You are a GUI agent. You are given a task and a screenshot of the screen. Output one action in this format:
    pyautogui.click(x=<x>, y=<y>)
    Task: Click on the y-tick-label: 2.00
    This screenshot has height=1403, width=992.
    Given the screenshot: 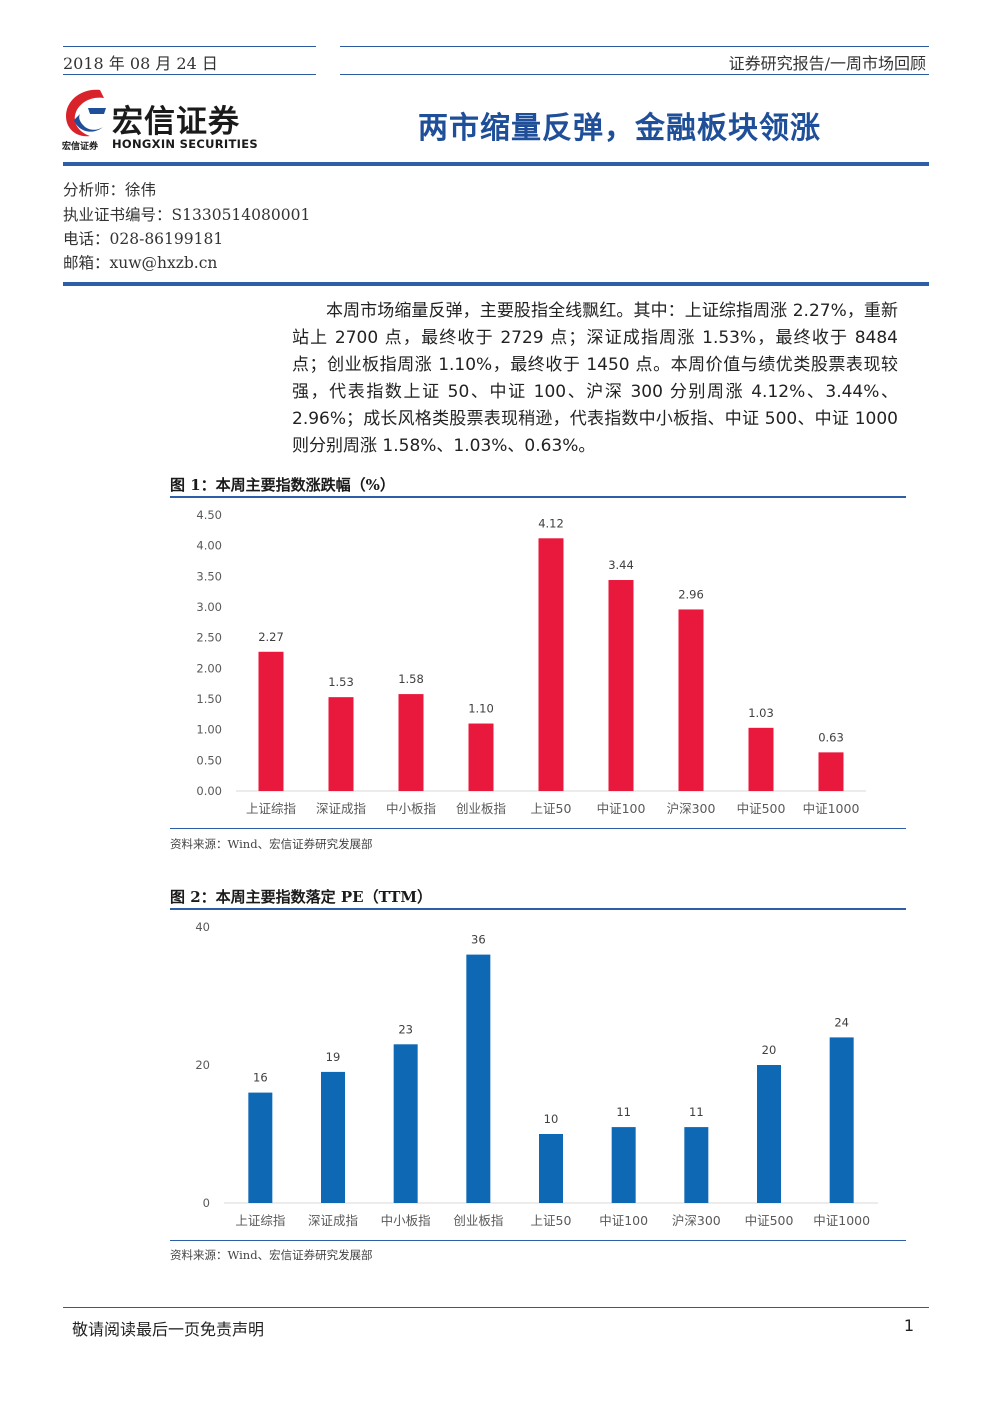 What is the action you would take?
    pyautogui.click(x=209, y=668)
    